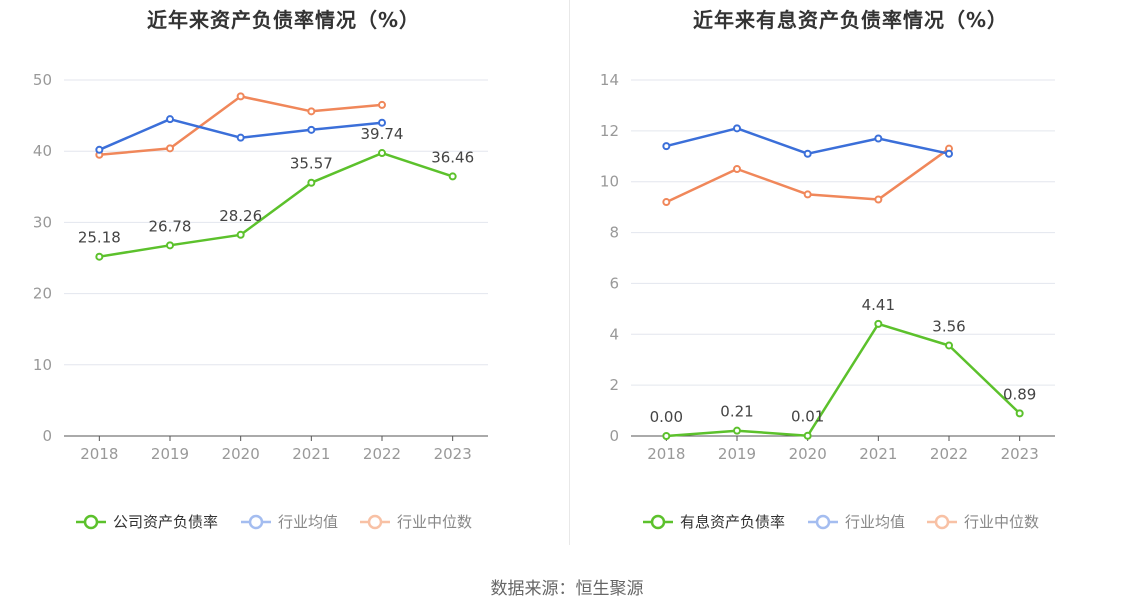  What do you see at coordinates (567, 589) in the screenshot?
I see `data-source: 数据来源：恒生聚源` at bounding box center [567, 589].